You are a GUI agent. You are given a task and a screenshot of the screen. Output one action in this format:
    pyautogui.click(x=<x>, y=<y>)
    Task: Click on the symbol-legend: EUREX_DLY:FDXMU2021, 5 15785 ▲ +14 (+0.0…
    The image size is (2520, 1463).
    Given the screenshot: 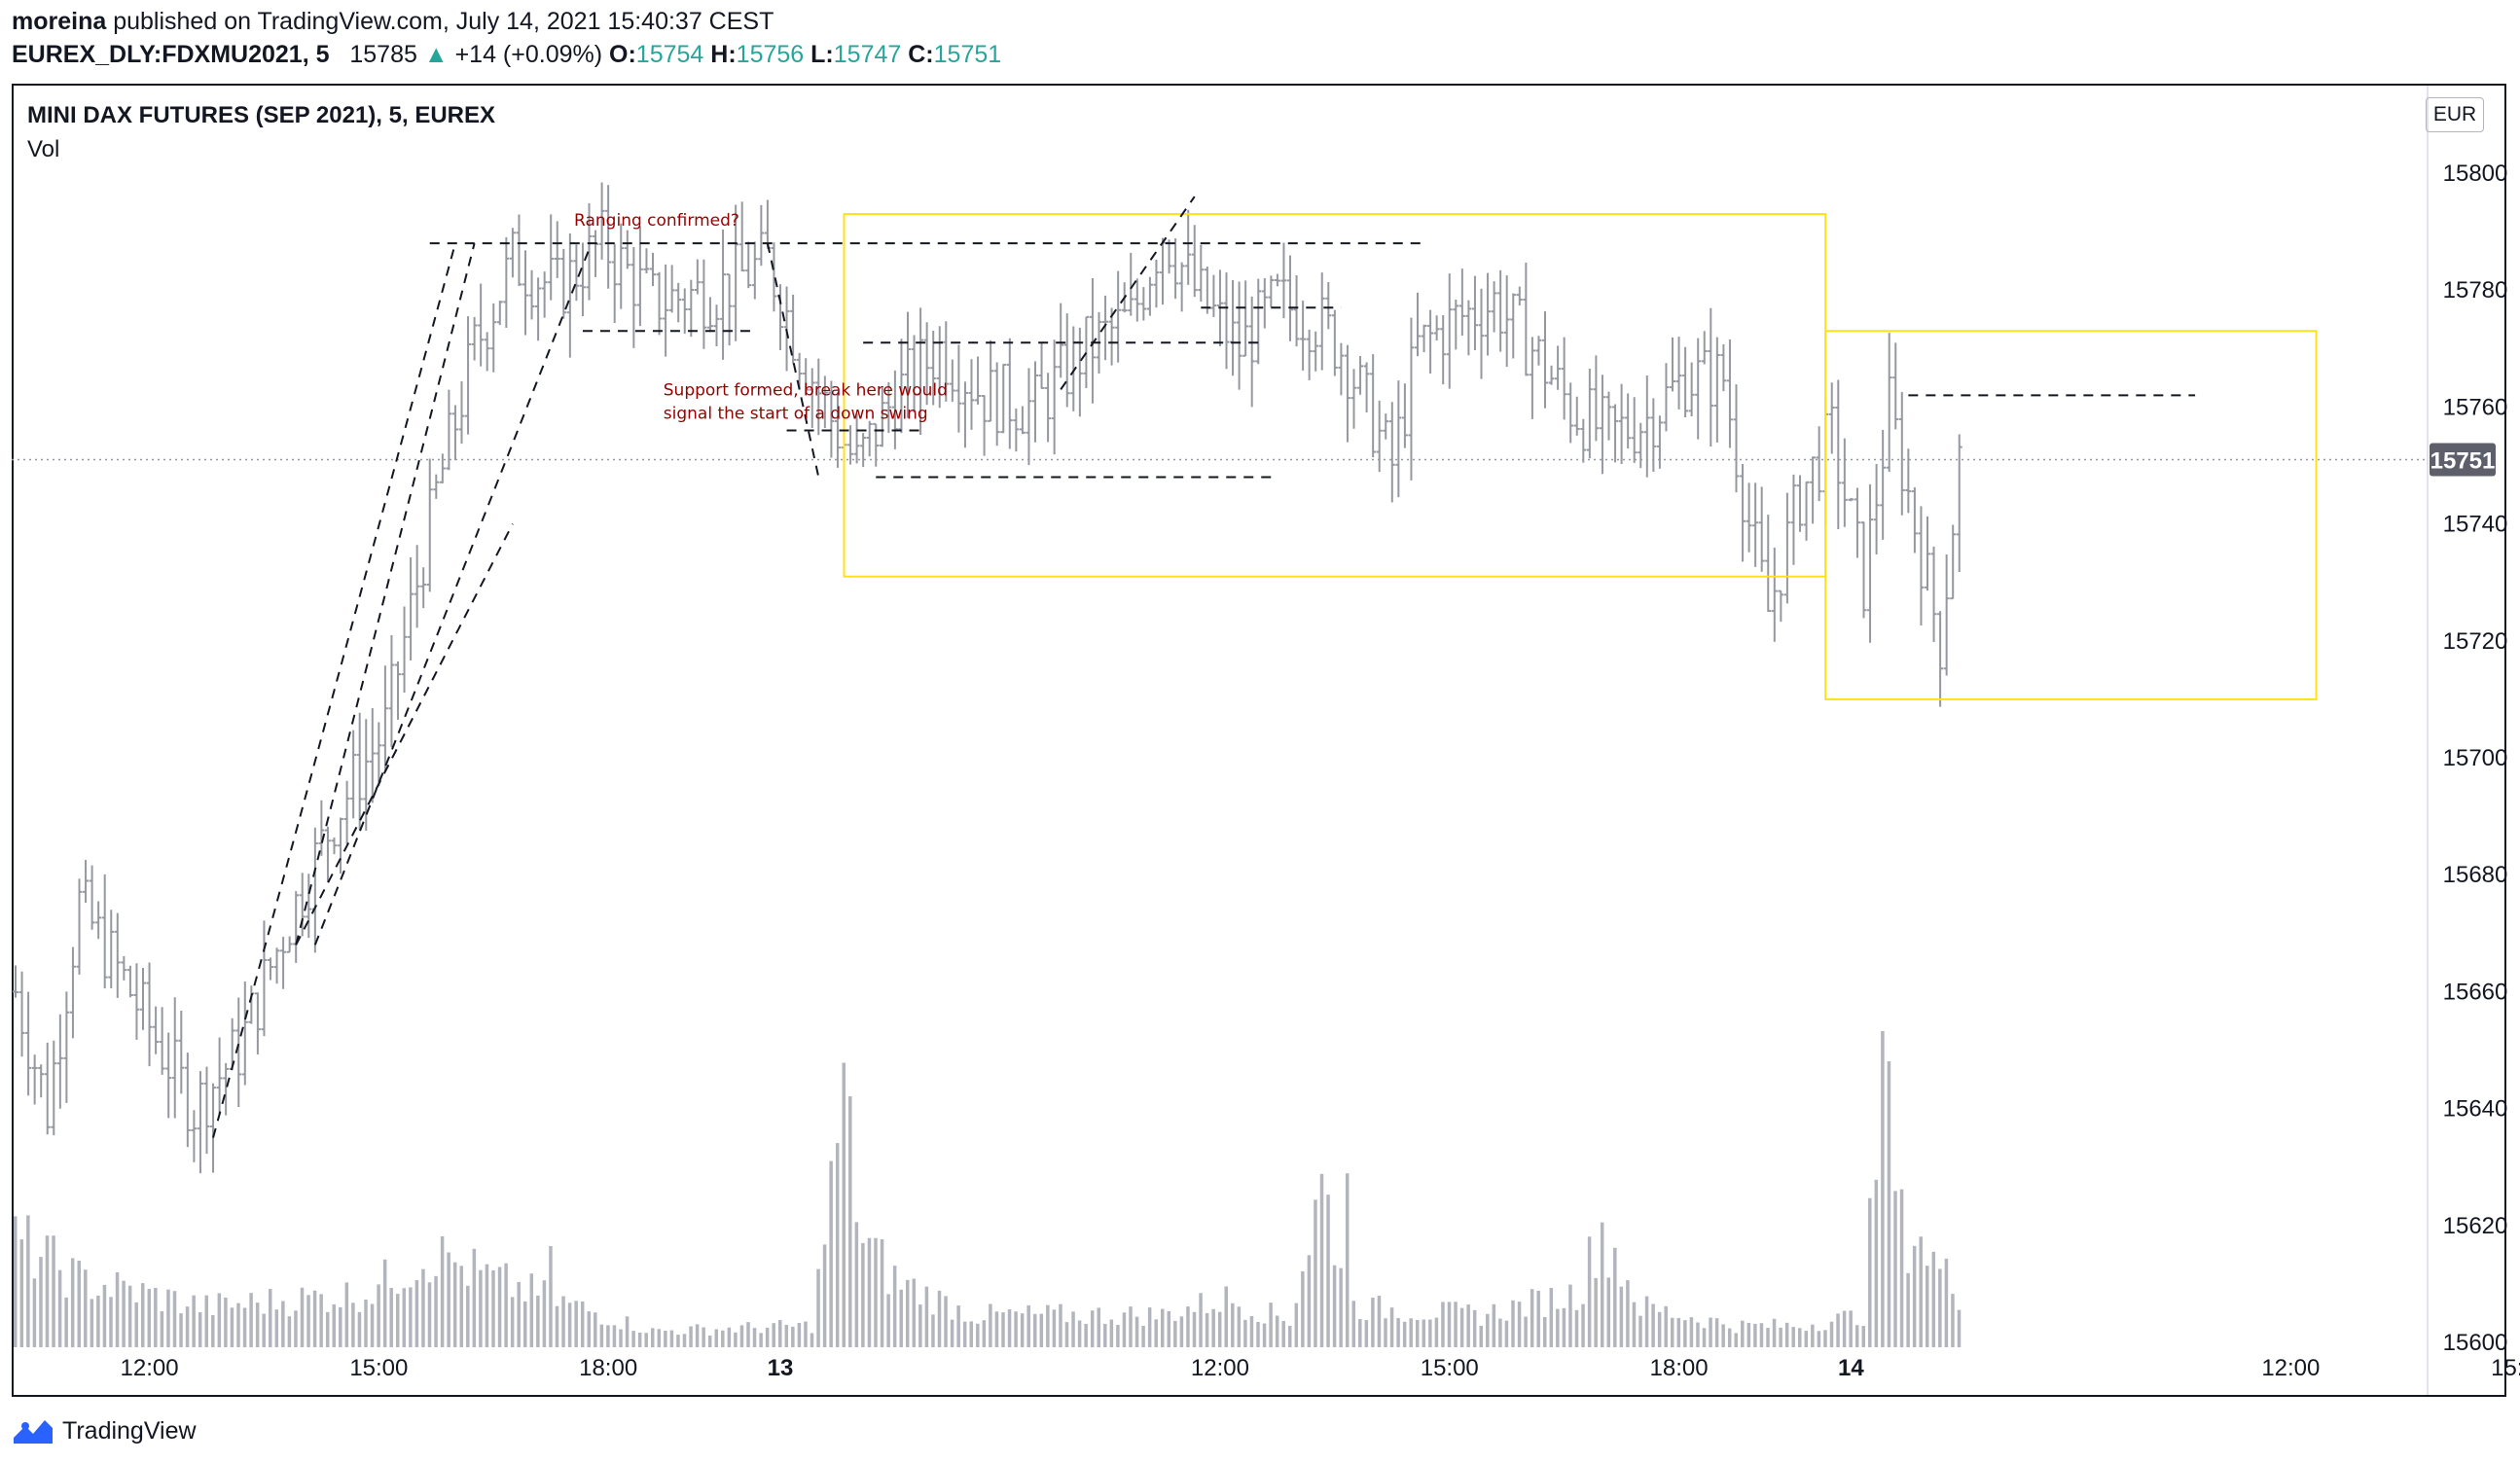 What is the action you would take?
    pyautogui.click(x=506, y=55)
    